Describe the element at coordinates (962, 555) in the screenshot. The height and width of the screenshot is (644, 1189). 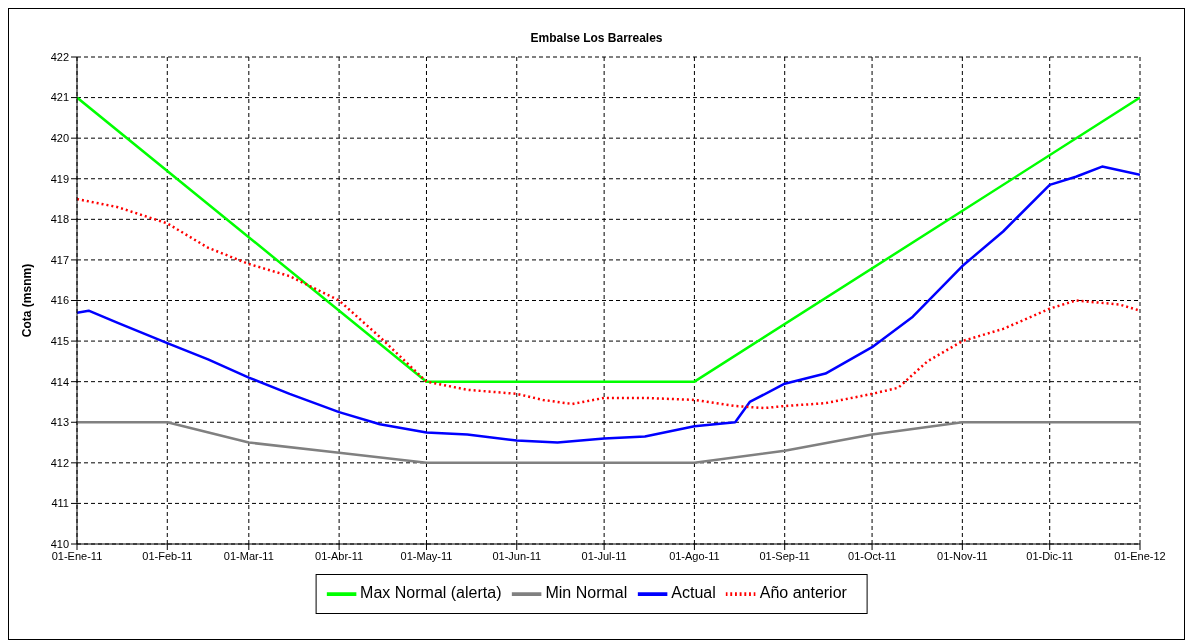
I see `x-tick-label: 01-Nov-11` at that location.